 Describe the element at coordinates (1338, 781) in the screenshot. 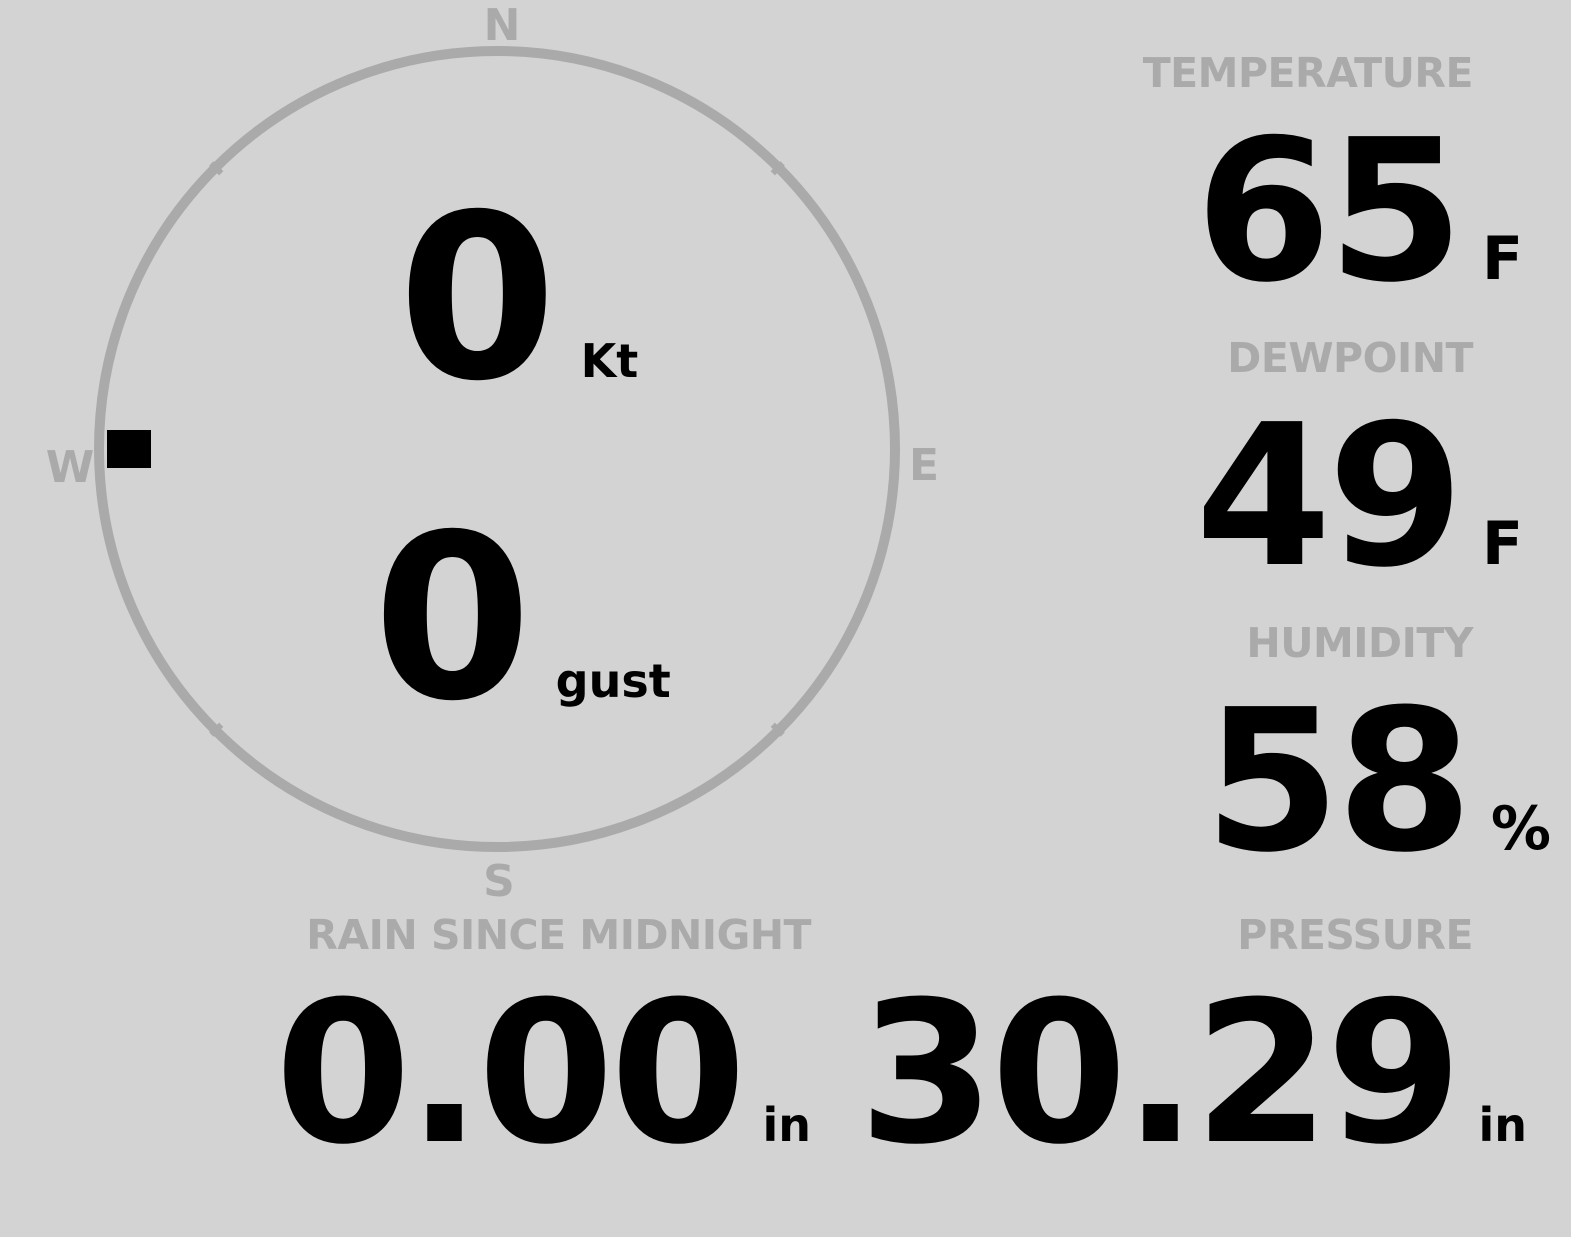

I see `humidity-value: 58` at that location.